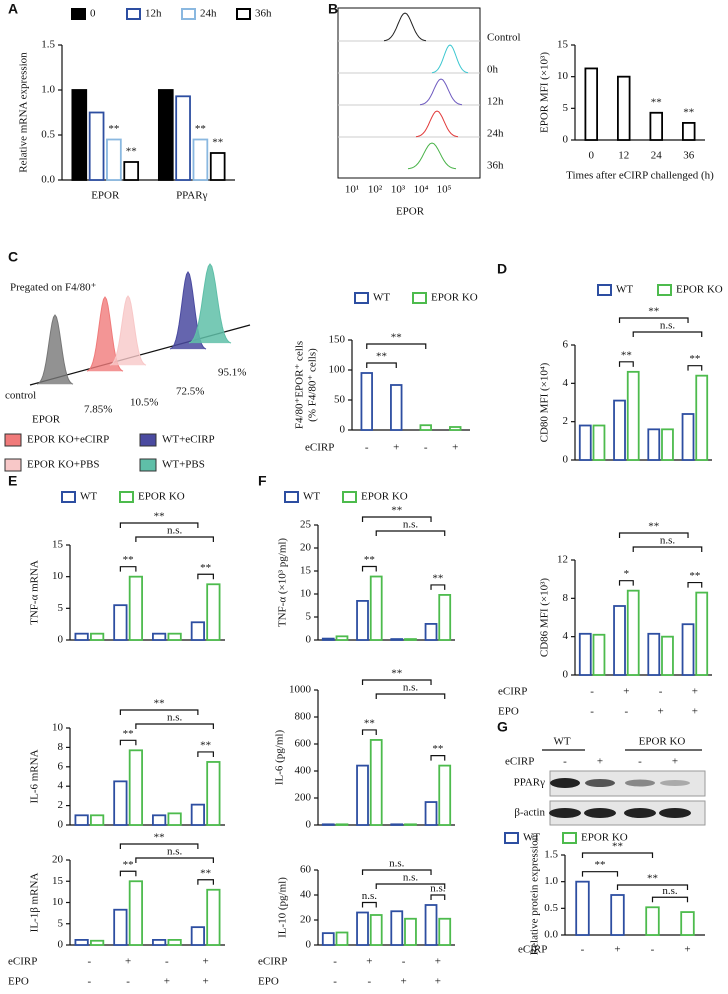  Describe the element at coordinates (306, 525) in the screenshot. I see `y-tick-label: 25` at that location.